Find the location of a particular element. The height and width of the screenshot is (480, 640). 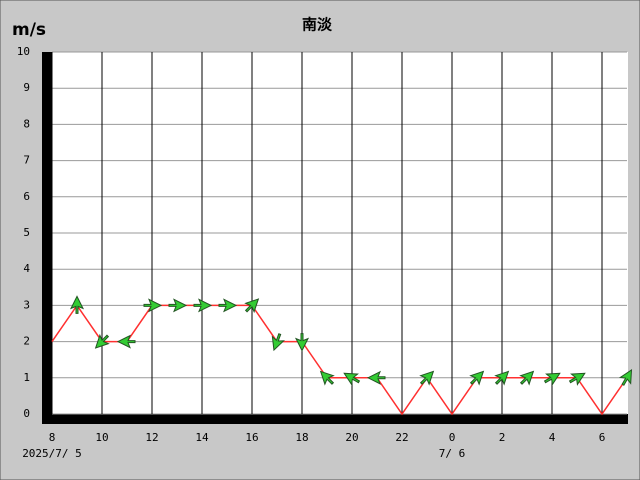

y-tick-label: 9 is located at coordinates (26, 87).